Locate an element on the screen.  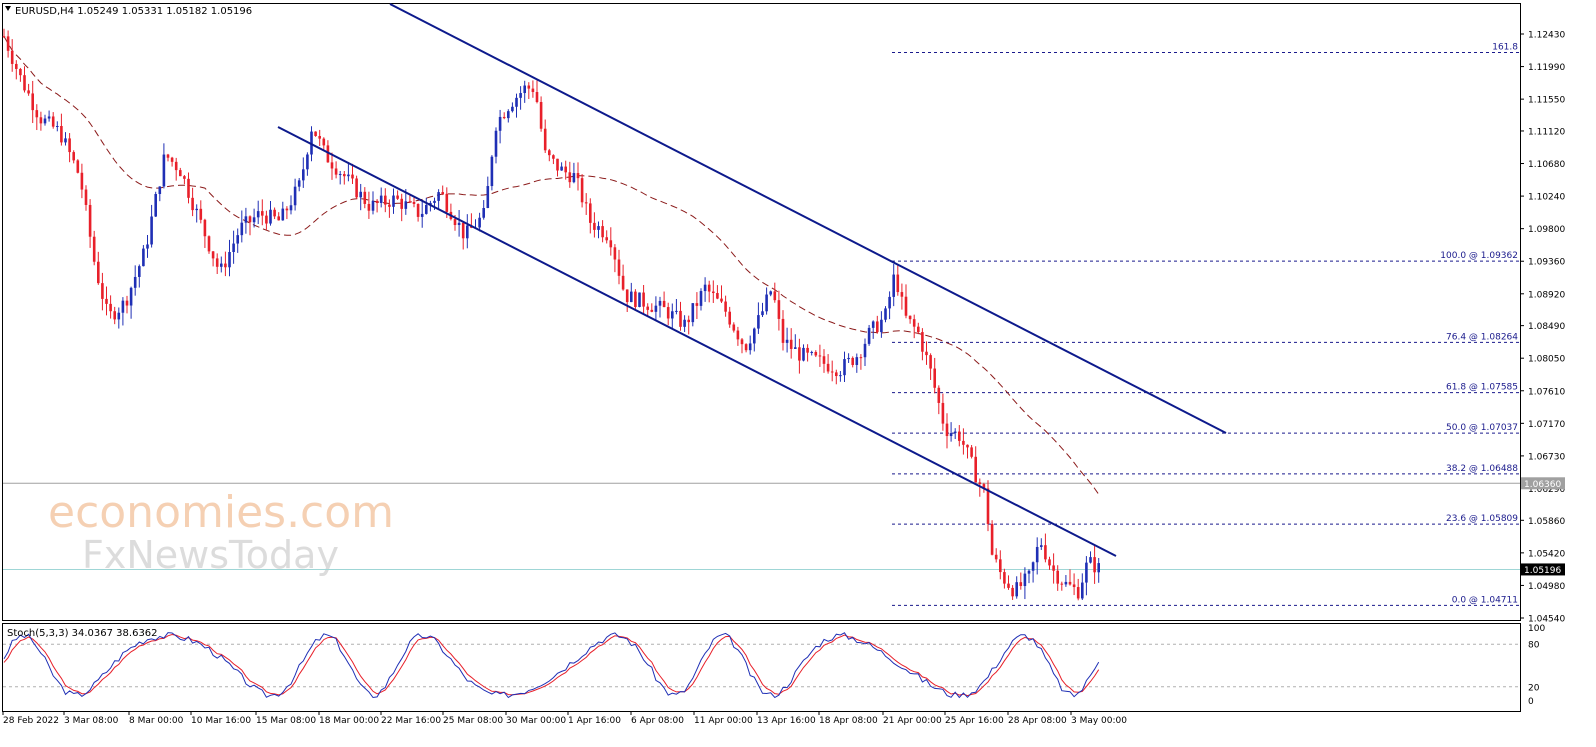
price-tick-label: 1.11550 is located at coordinates (1546, 101).